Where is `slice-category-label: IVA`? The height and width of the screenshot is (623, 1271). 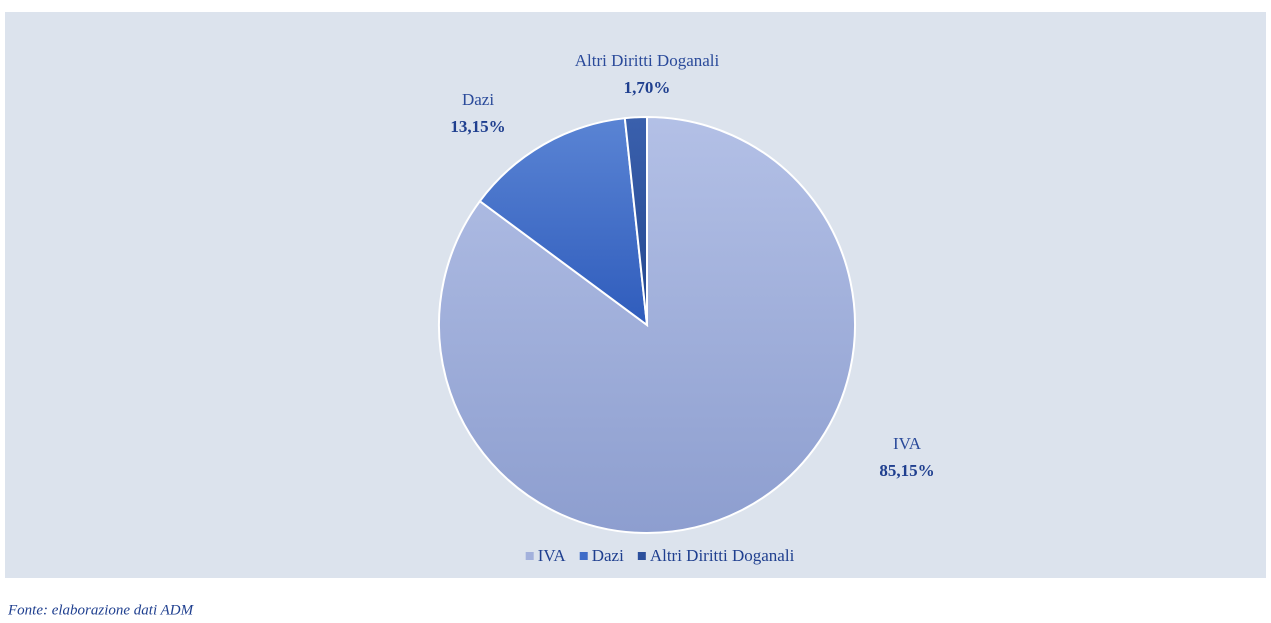 slice-category-label: IVA is located at coordinates (907, 443).